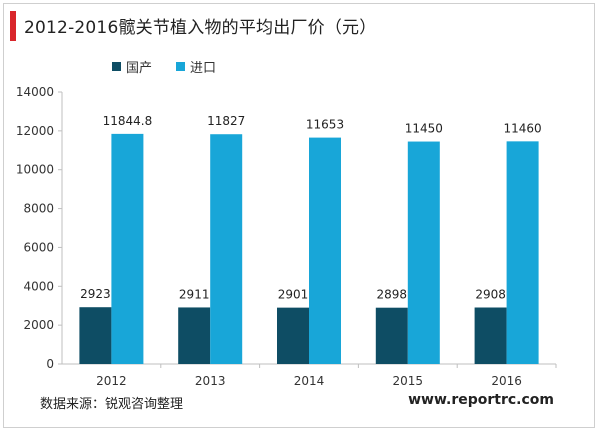  Describe the element at coordinates (35, 92) in the screenshot. I see `y-tick-label: 14000` at that location.